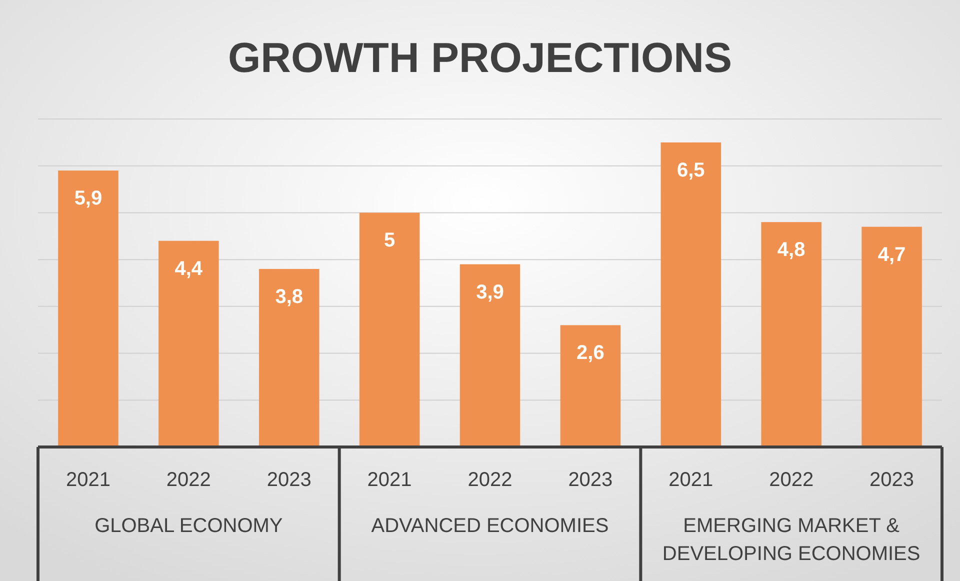 This screenshot has height=581, width=960. What do you see at coordinates (189, 269) in the screenshot?
I see `data-label: 4,4` at bounding box center [189, 269].